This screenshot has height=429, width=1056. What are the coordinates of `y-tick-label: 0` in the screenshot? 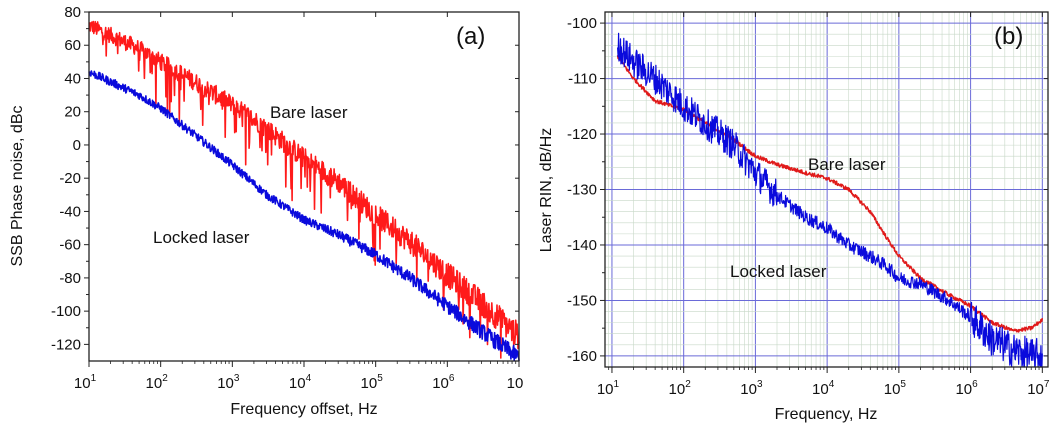 It's located at (77, 145).